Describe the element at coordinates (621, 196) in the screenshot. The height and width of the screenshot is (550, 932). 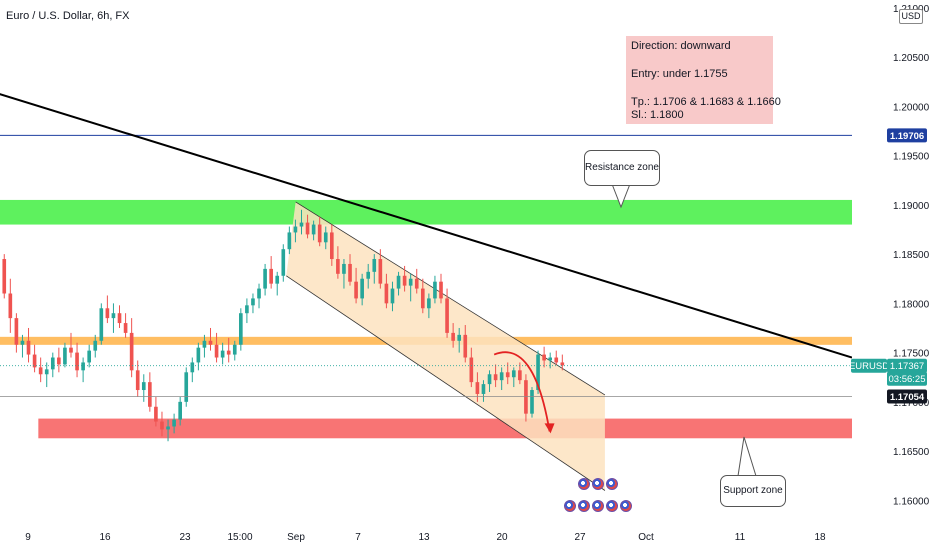
I see `resistance-callout-pointer` at that location.